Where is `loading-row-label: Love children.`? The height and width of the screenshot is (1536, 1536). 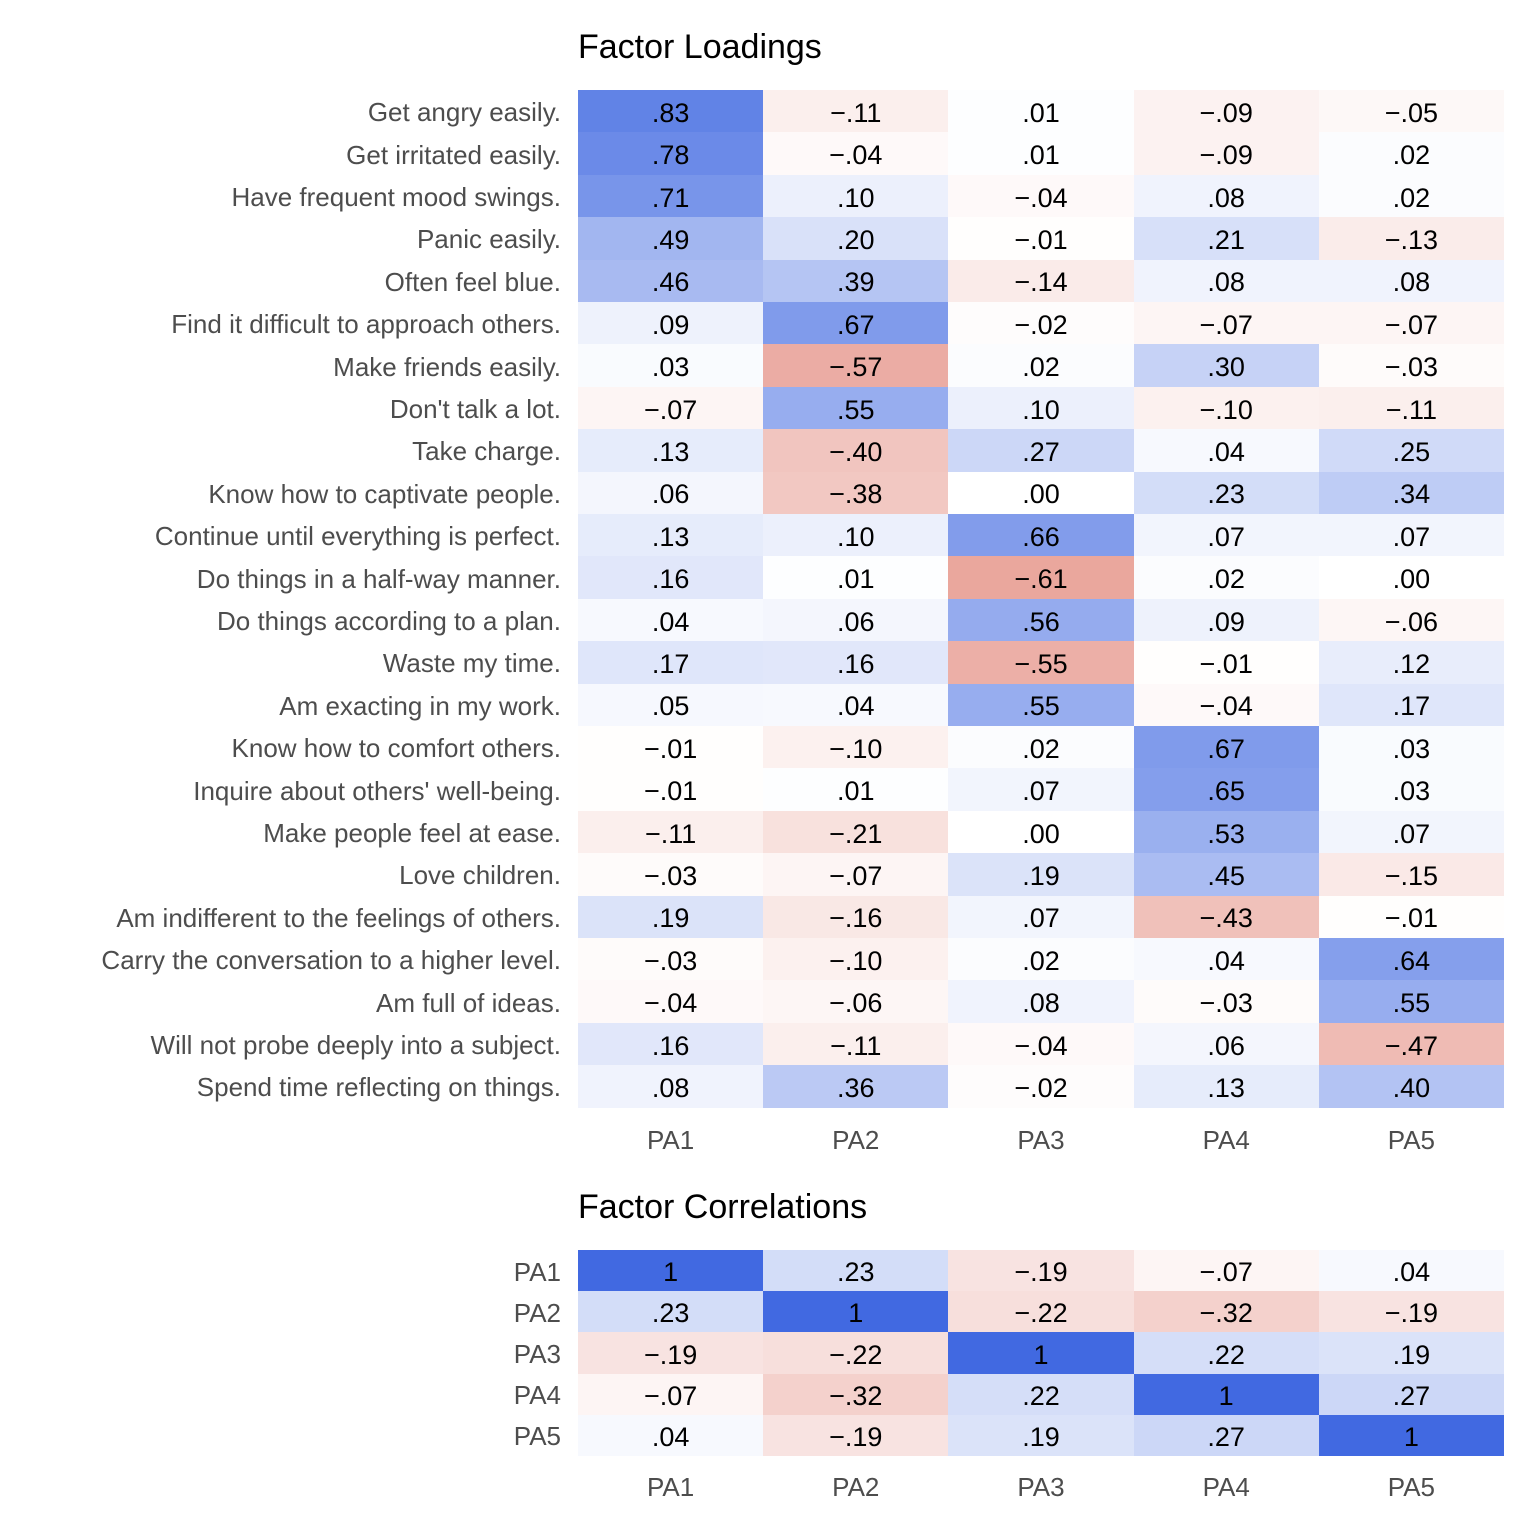
loading-row-label: Love children. is located at coordinates (480, 875).